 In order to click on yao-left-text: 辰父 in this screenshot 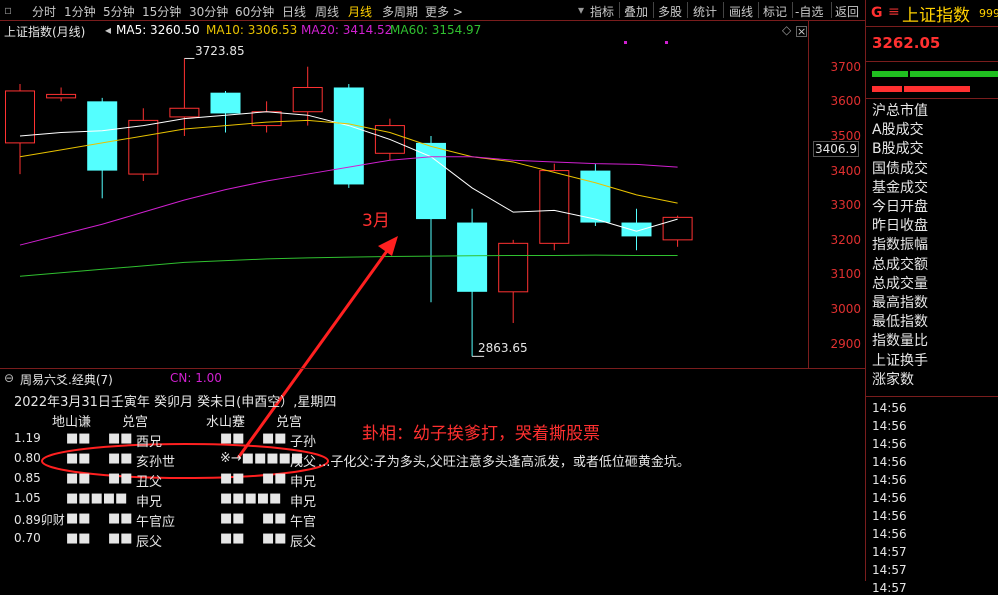, I will do `click(149, 542)`.